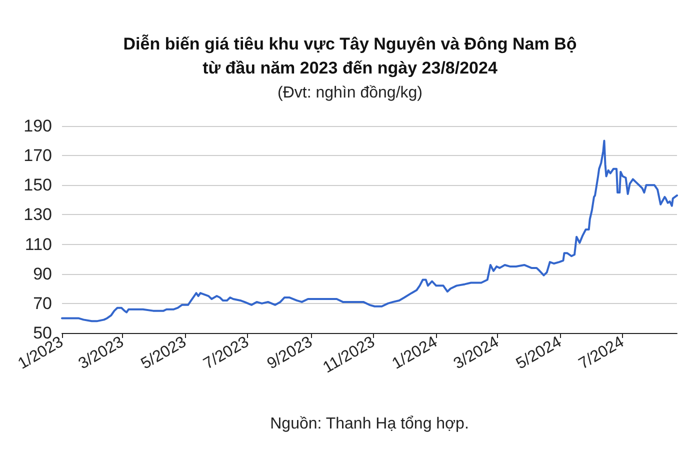 The image size is (700, 459). I want to click on y-tick-label: 150, so click(38, 185).